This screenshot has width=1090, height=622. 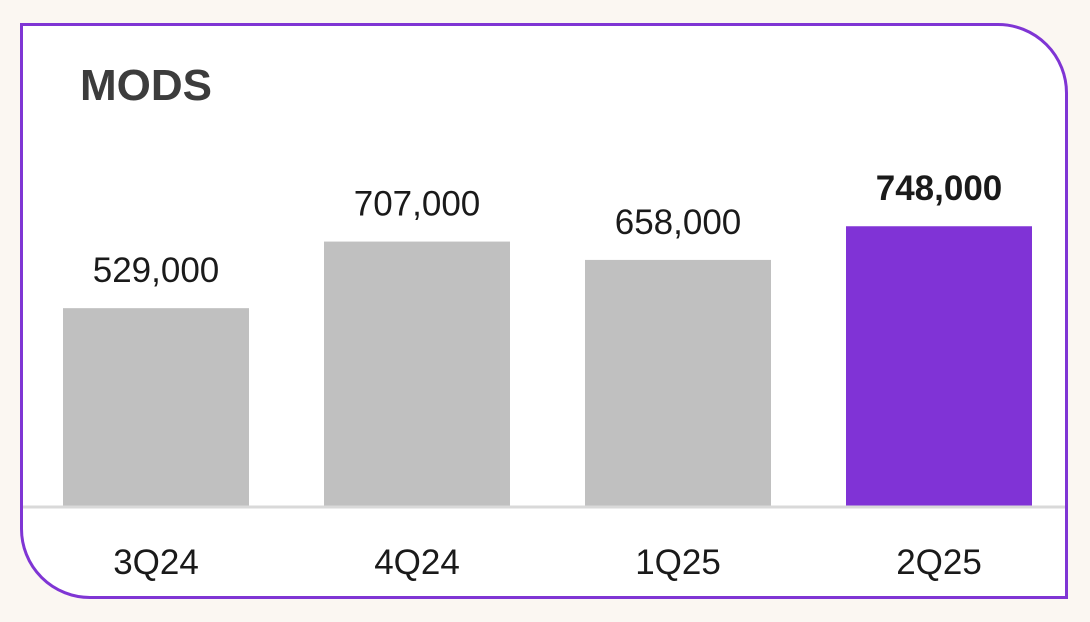 What do you see at coordinates (156, 407) in the screenshot?
I see `bar-3Q24` at bounding box center [156, 407].